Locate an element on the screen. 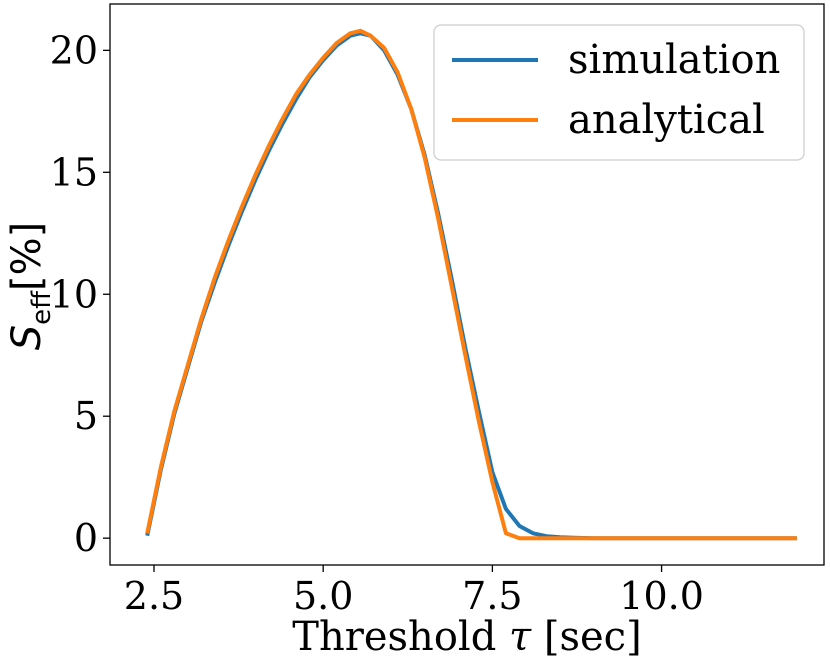 This screenshot has height=664, width=830. legend-label-analytical: analytical is located at coordinates (666, 120).